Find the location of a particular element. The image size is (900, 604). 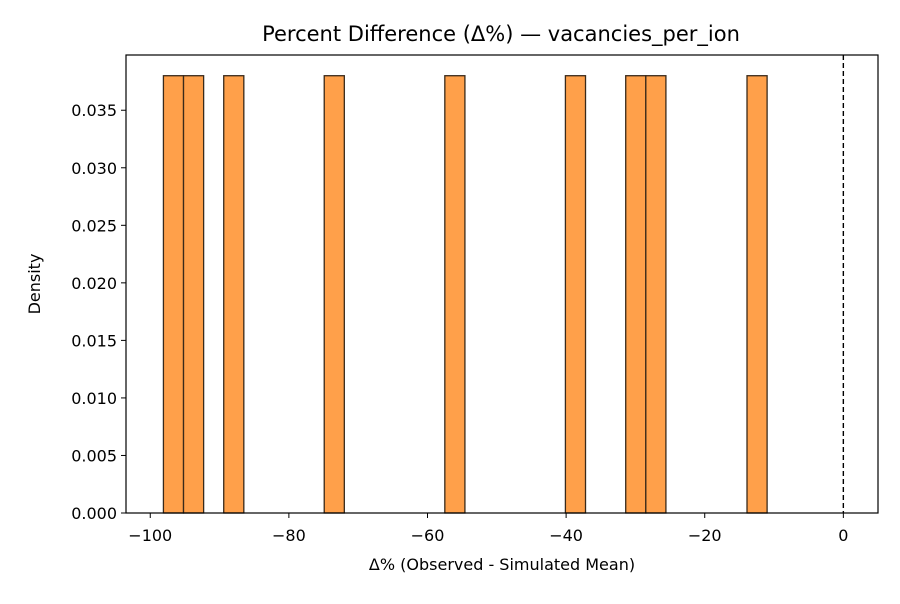

y-tick-label: 0.025 is located at coordinates (94, 225).